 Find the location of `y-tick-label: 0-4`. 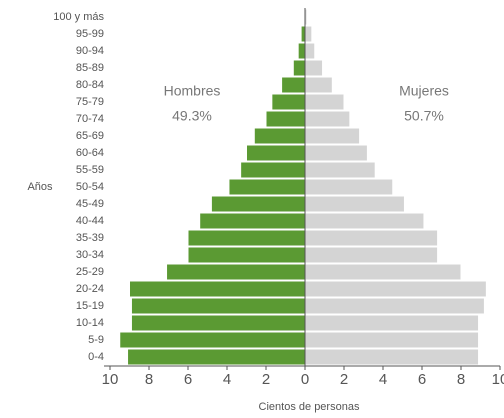

y-tick-label: 0-4 is located at coordinates (96, 357).